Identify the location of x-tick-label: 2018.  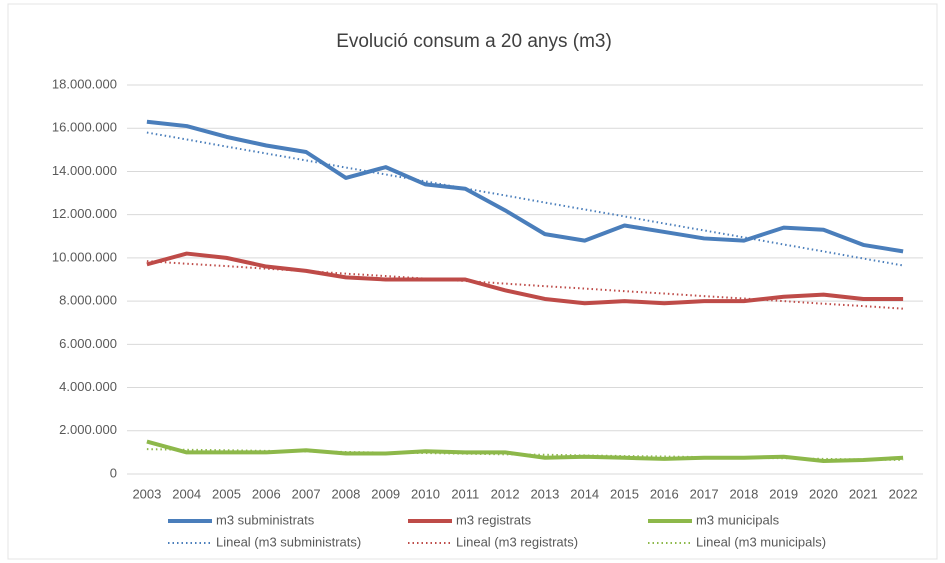
(743, 493).